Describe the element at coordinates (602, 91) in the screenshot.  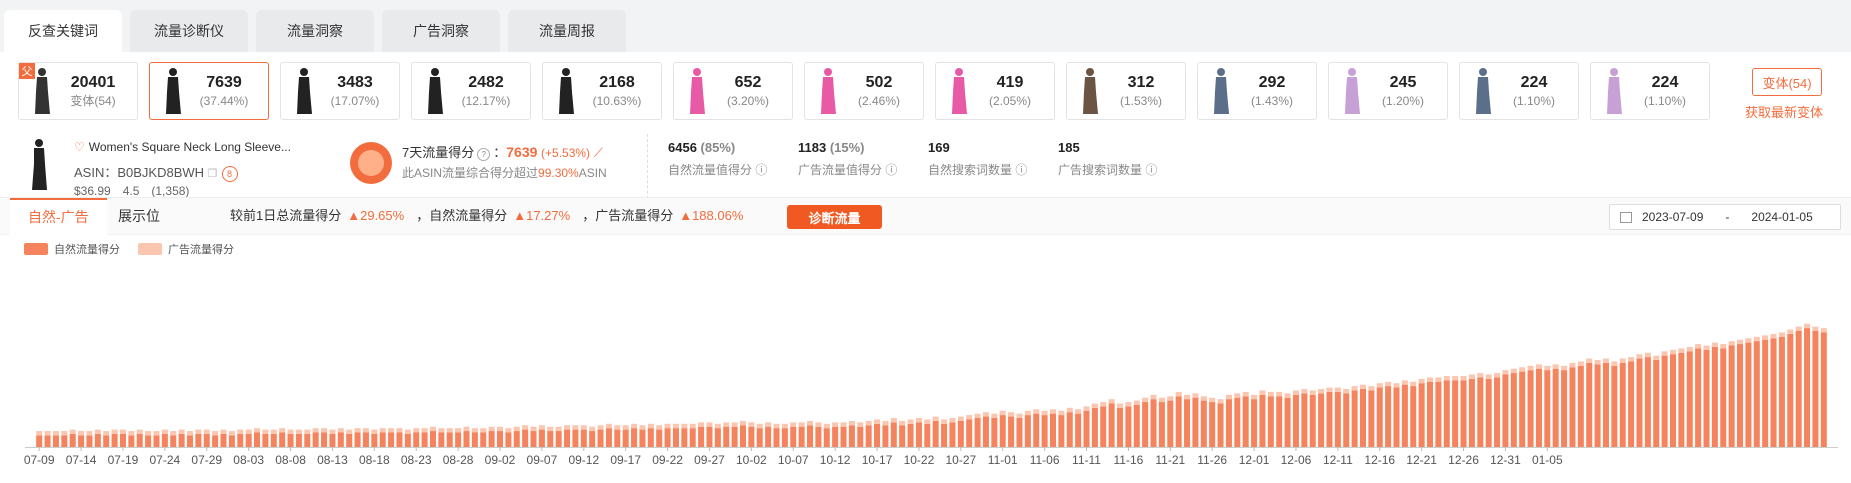
I see `variant-card: 2168 (10.63%)` at that location.